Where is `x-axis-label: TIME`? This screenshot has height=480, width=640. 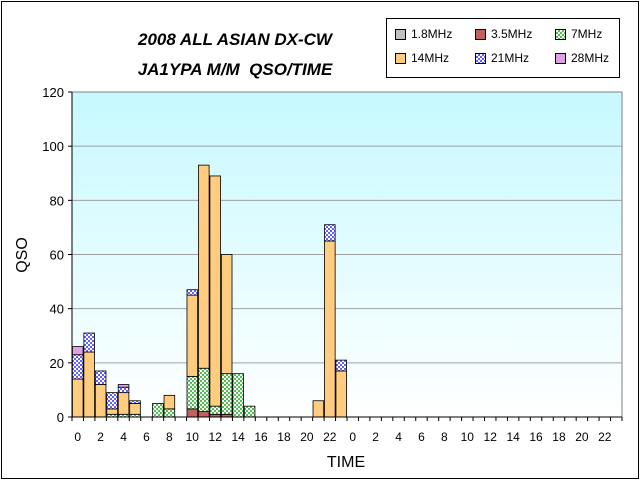 x-axis-label: TIME is located at coordinates (346, 462).